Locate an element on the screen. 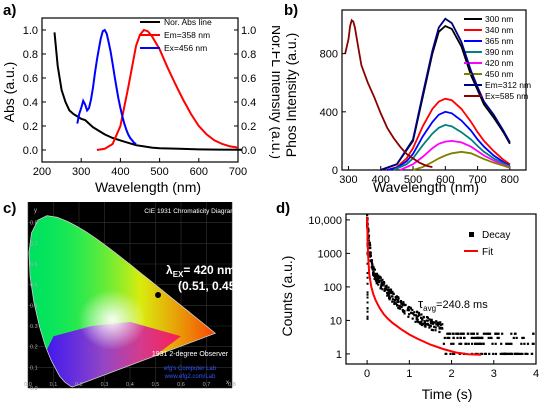 The image size is (550, 409). fit-line is located at coordinates (424, 286).